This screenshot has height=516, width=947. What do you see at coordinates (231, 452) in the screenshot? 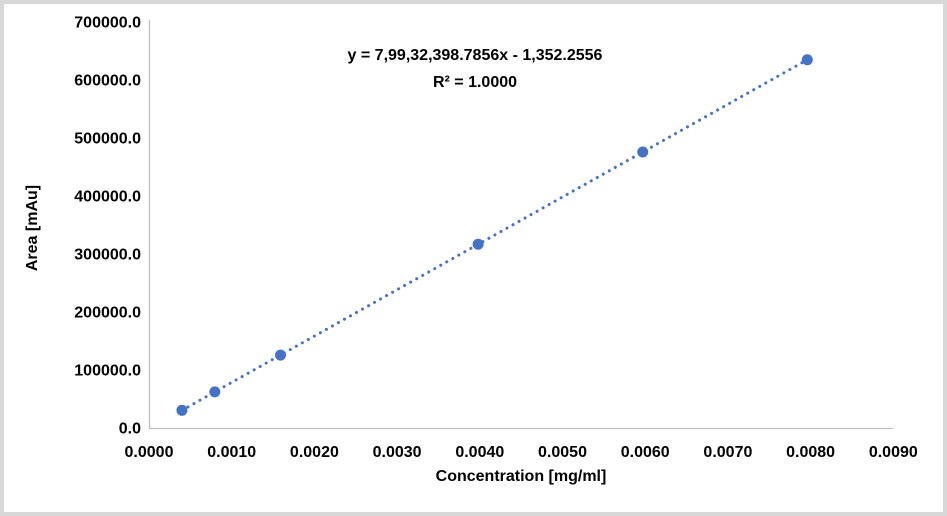
I see `x-tick-label: 0.0010` at bounding box center [231, 452].